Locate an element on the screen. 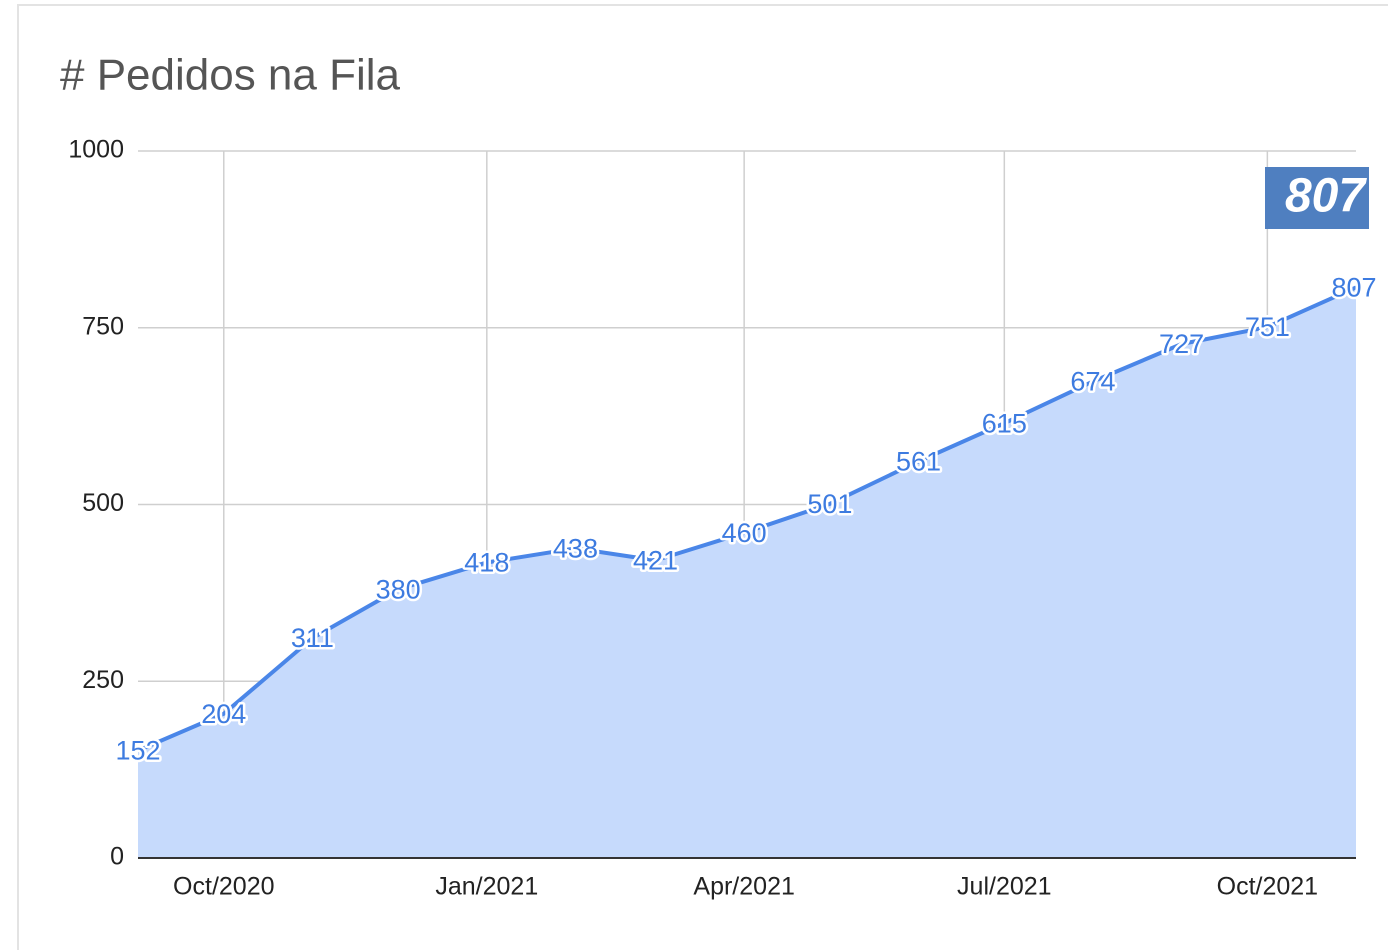 Image resolution: width=1388 pixels, height=950 pixels. data-label: 807 is located at coordinates (1353, 288).